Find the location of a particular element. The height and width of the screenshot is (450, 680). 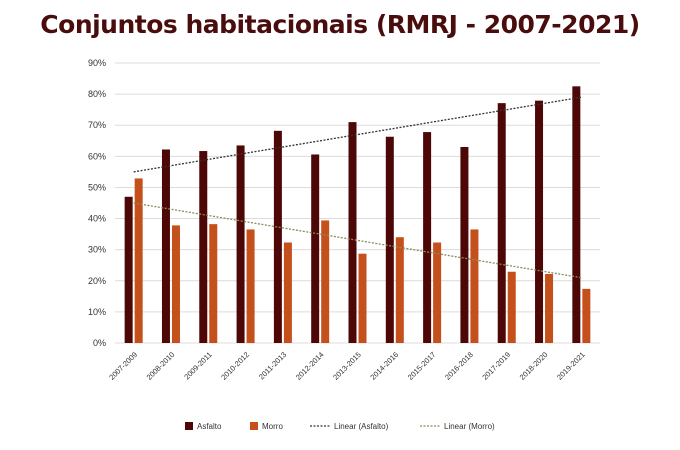

y-tick-label: 60% is located at coordinates (97, 156).